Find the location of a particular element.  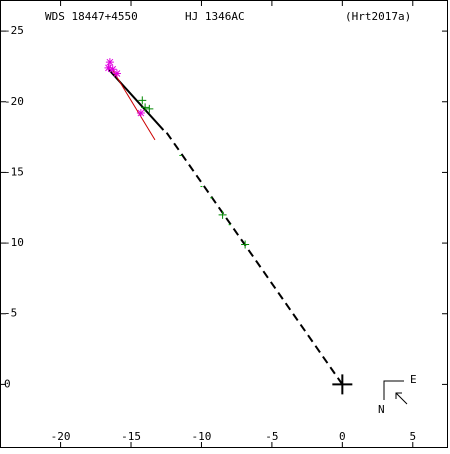

y-tick-label: -15 is located at coordinates (14, 171).